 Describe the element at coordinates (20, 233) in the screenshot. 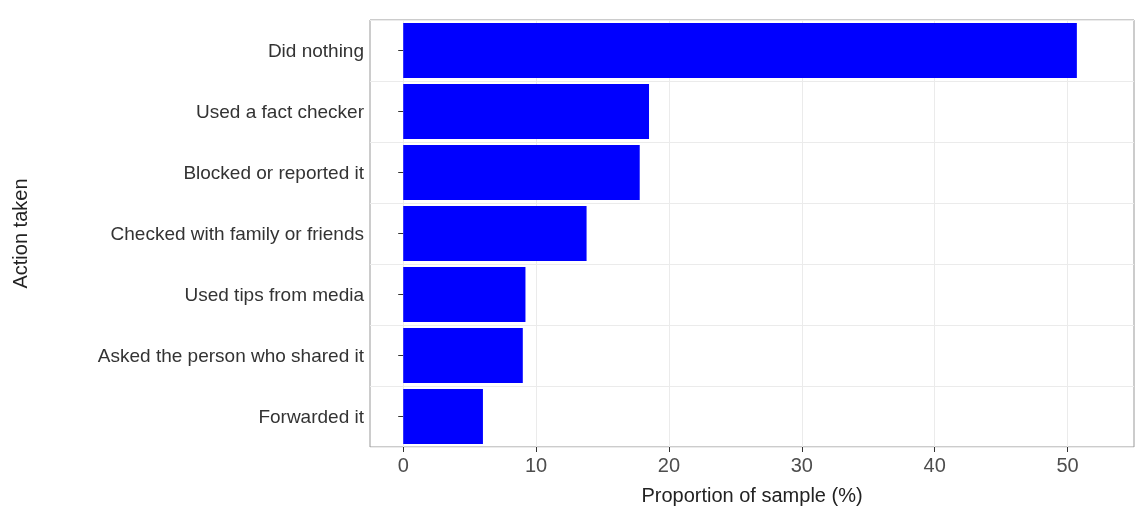

I see `y-axis-title: Action taken` at that location.